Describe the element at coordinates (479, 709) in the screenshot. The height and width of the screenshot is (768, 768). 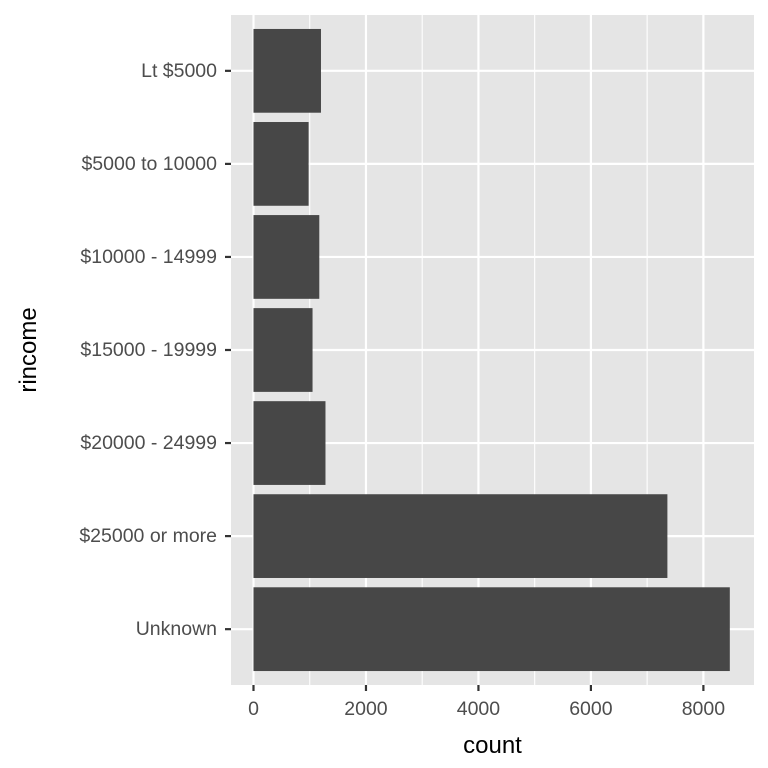
I see `x-tick-label: 4000` at that location.